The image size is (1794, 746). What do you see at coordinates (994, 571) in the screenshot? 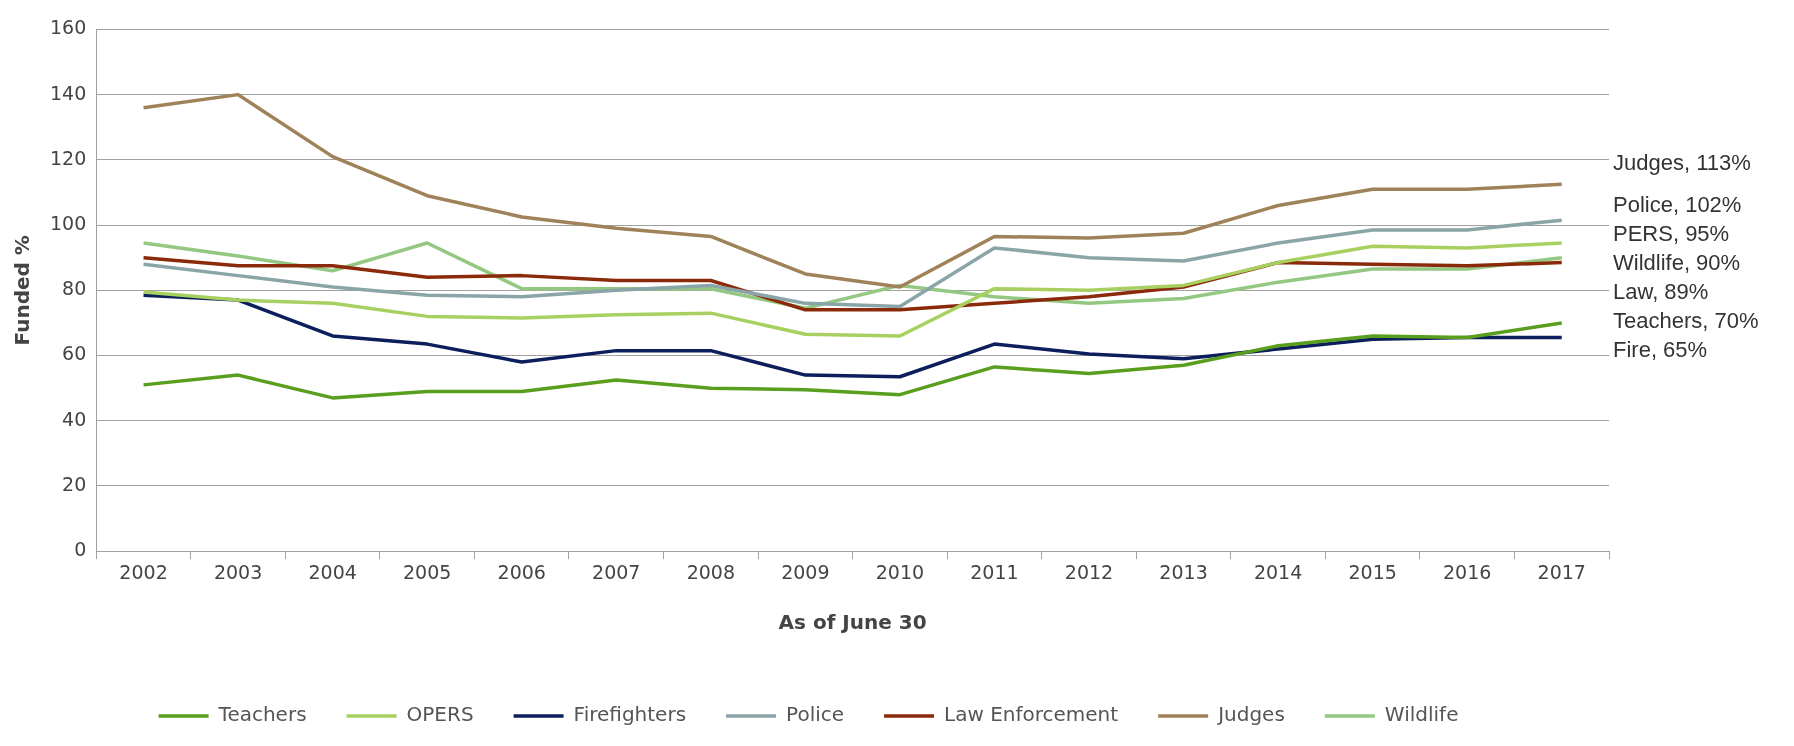
I see `x-tick-label: 2011` at bounding box center [994, 571].